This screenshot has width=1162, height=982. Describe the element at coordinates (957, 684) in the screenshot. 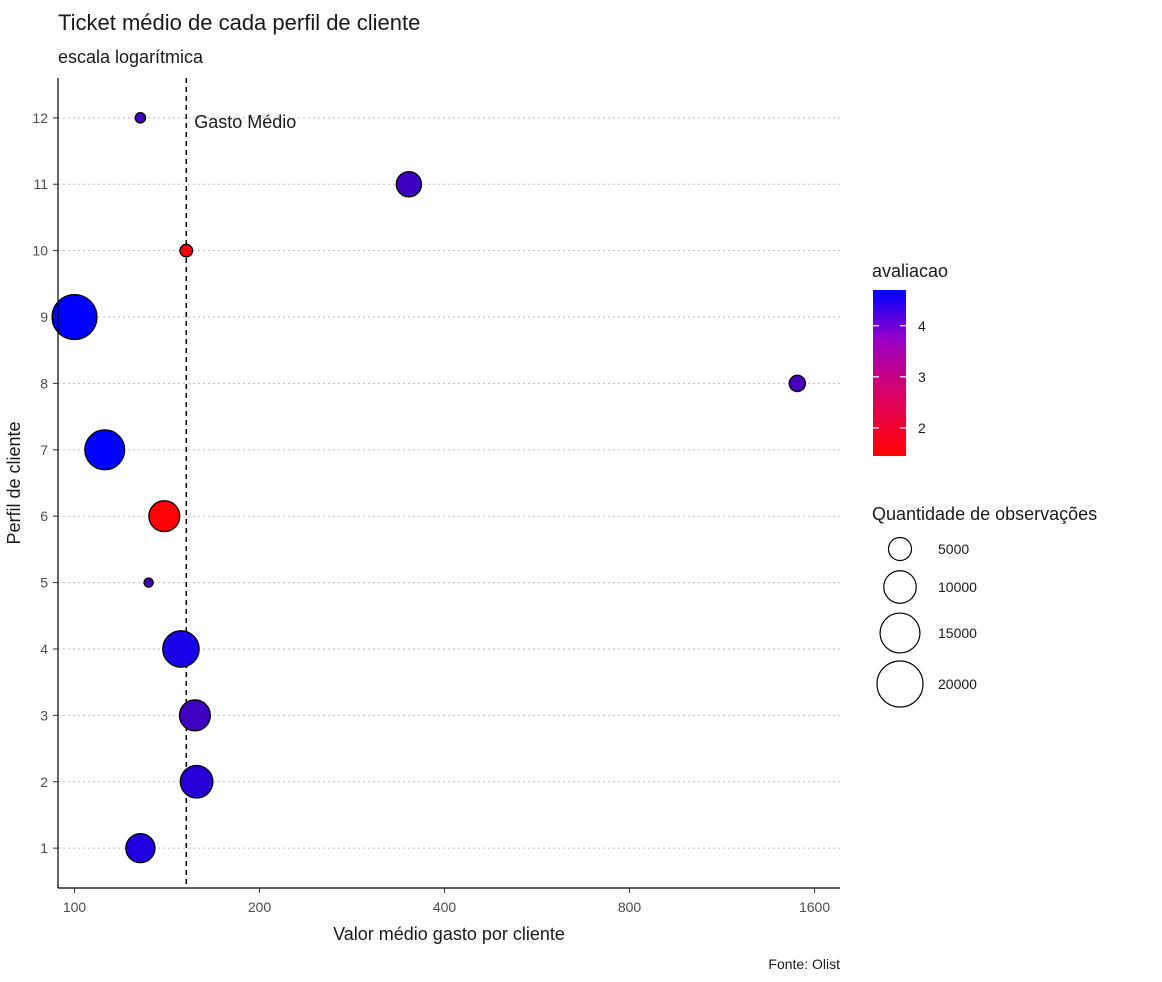

I see `size-legend-label: 20000` at that location.